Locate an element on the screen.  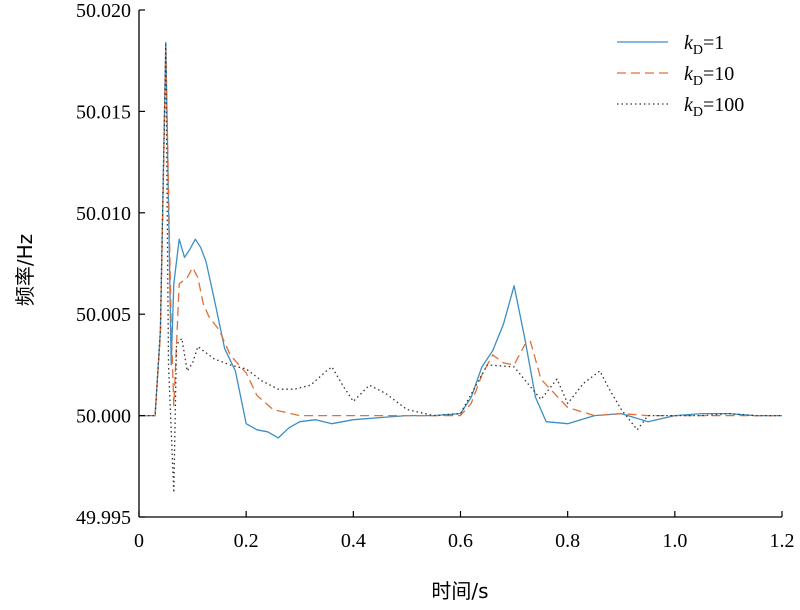
legend-label-1: kD=10 is located at coordinates (709, 76).